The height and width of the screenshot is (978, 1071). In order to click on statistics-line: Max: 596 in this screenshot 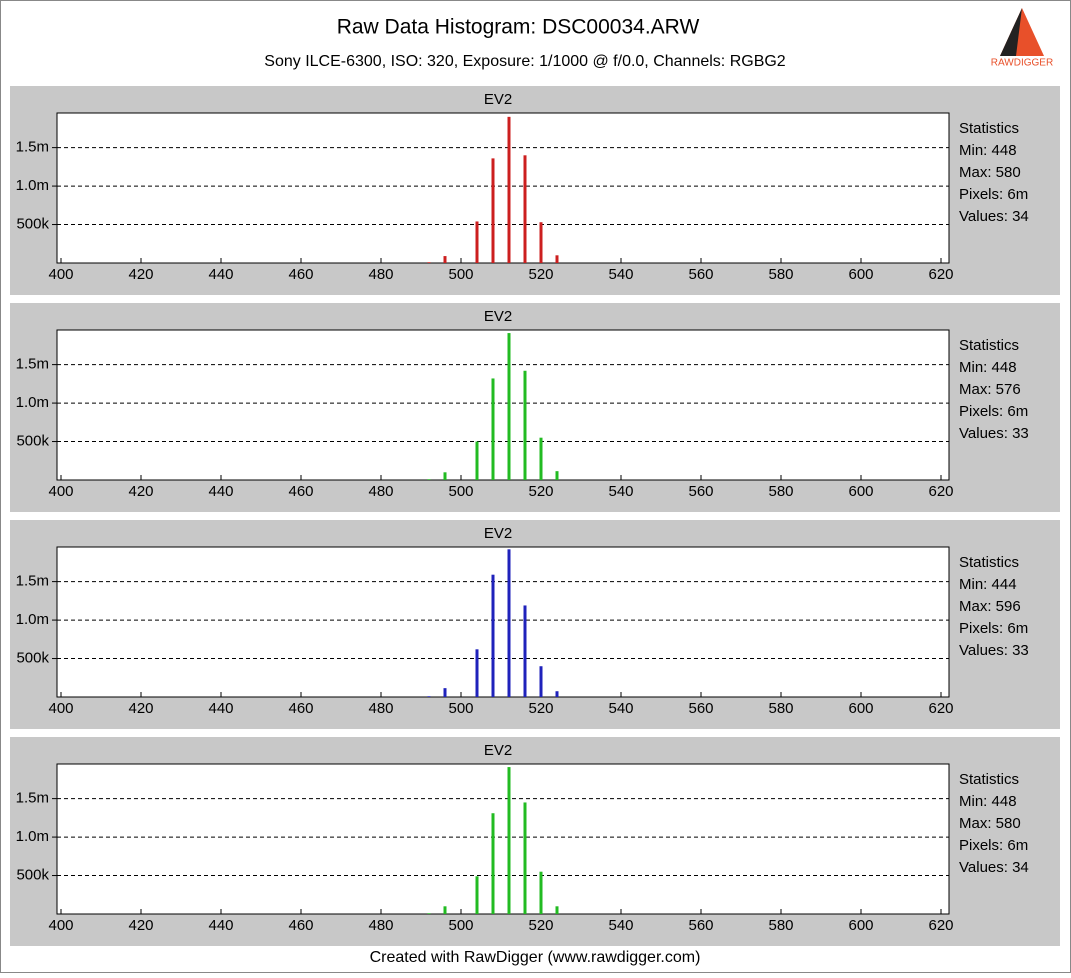, I will do `click(990, 606)`.